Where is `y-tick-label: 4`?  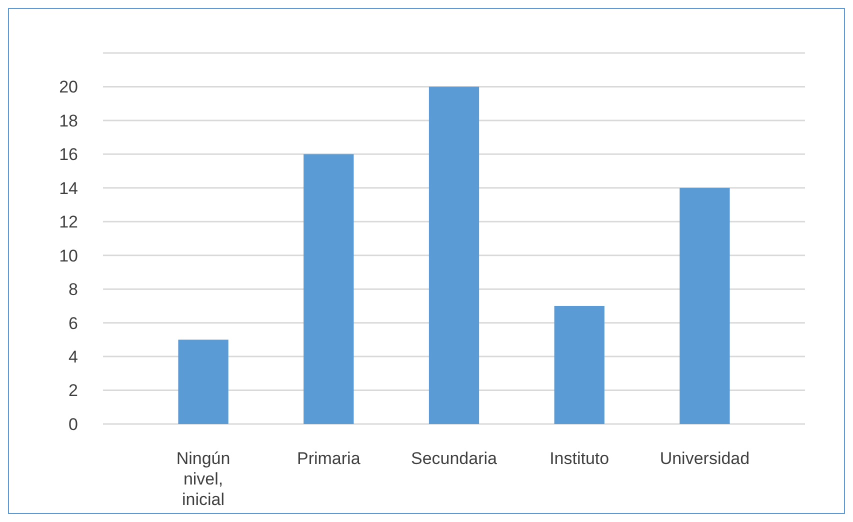
y-tick-label: 4 is located at coordinates (73, 356).